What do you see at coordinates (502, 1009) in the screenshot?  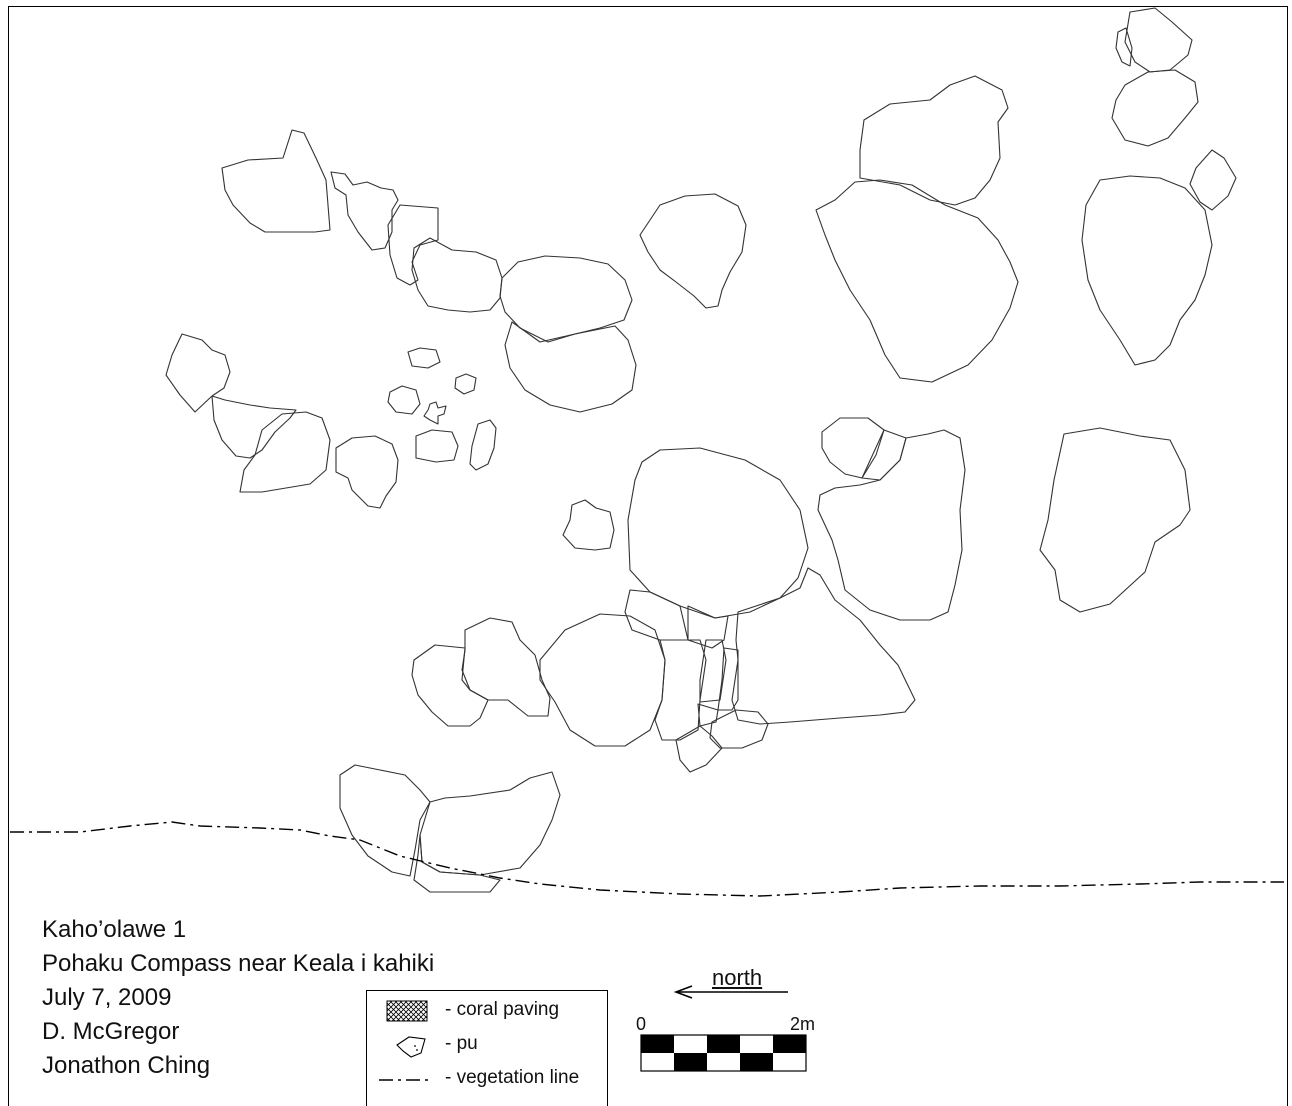 I see `legend-label-coral-paving: - coral paving` at bounding box center [502, 1009].